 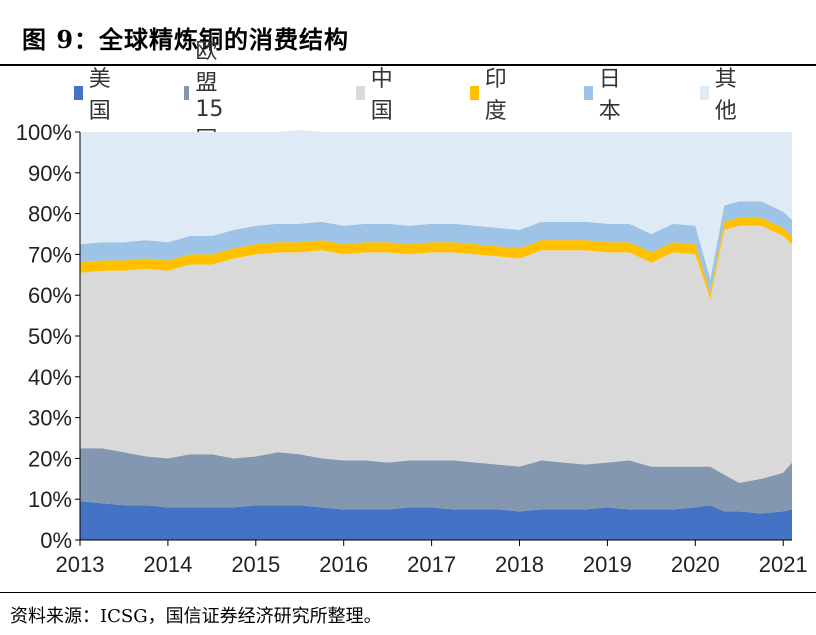 I want to click on chart-title: 图 9：全球精炼铜的消费结构, so click(x=186, y=39).